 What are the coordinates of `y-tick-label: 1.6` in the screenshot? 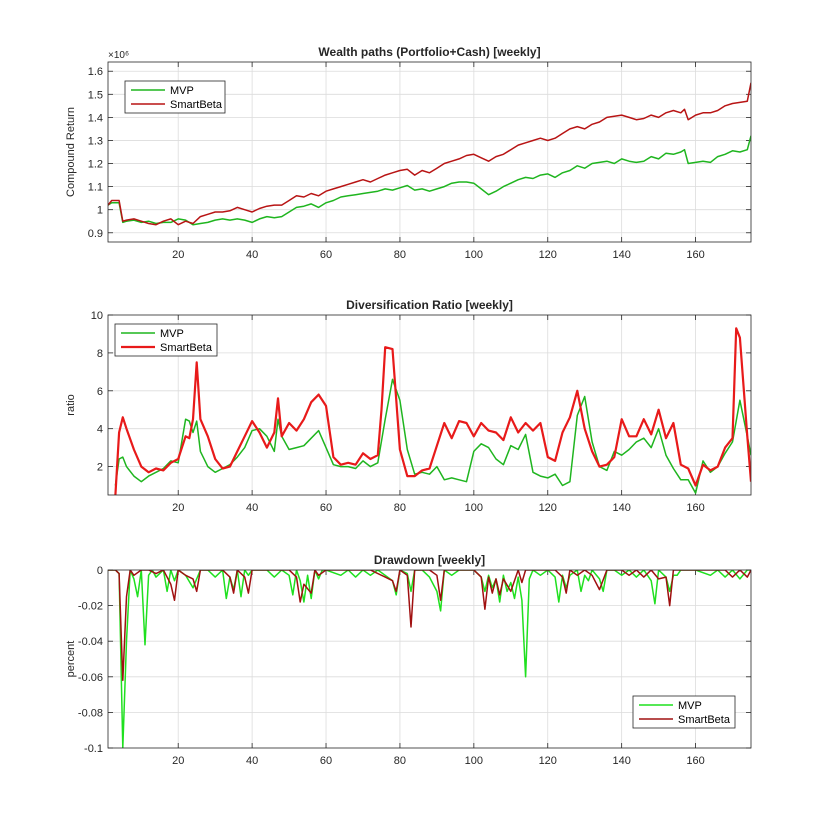 It's located at (95, 72).